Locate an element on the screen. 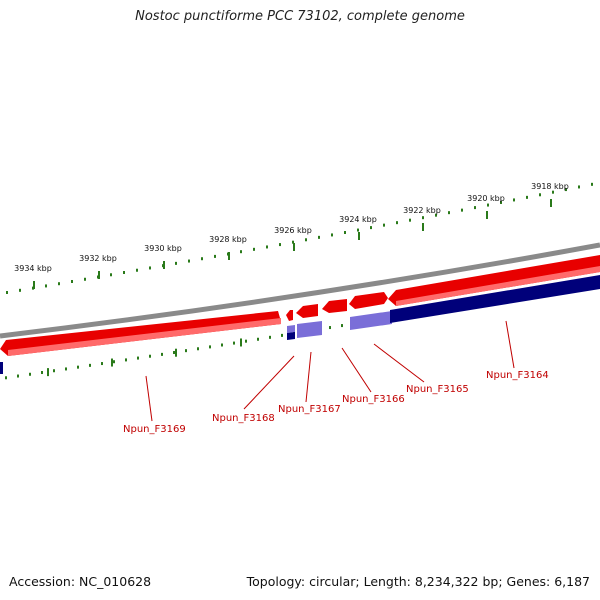  reverse-segment-main is located at coordinates (495, 299).